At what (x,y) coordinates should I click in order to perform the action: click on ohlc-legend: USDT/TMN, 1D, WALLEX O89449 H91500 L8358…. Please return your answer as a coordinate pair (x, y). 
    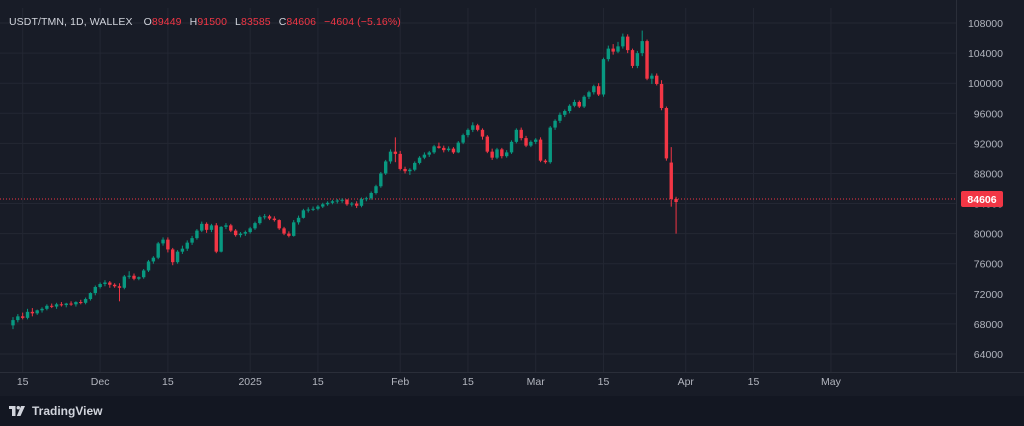
    Looking at the image, I should click on (207, 22).